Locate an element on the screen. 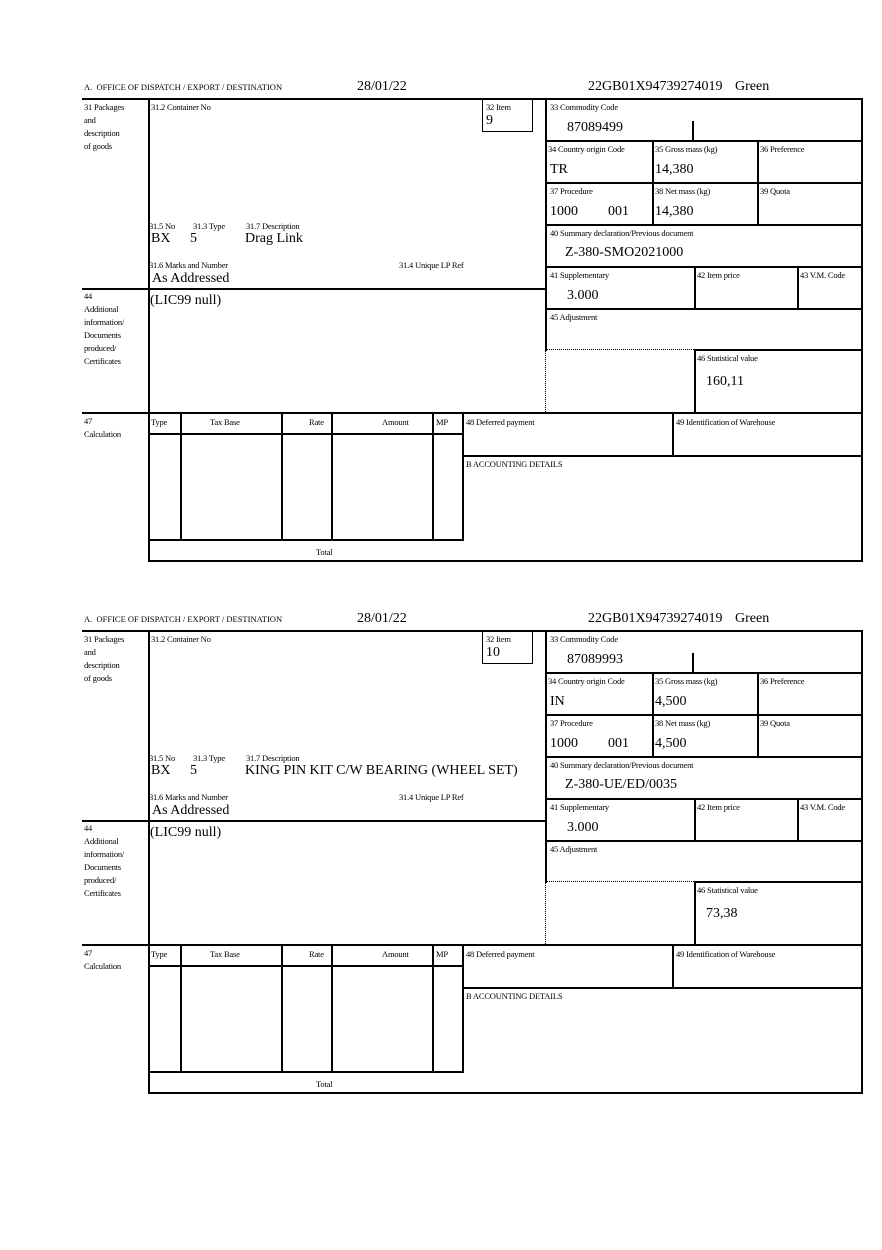 Image resolution: width=882 pixels, height=1250 pixels. supplementary: 3.000 is located at coordinates (583, 295).